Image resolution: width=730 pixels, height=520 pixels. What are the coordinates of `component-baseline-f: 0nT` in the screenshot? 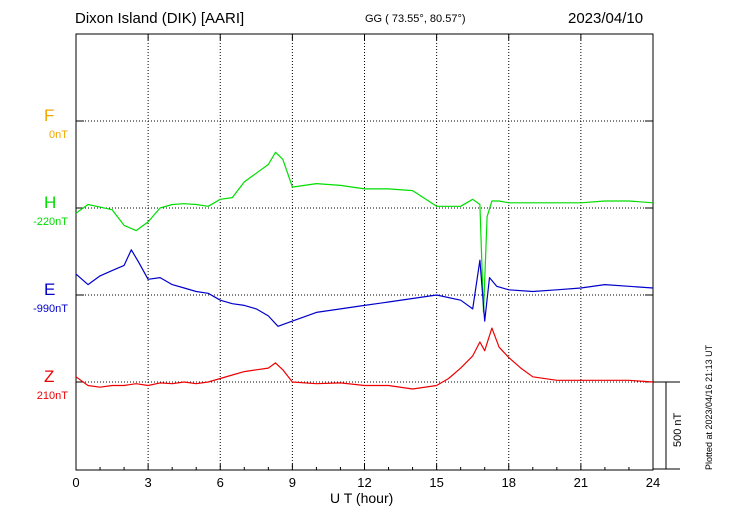 It's located at (58, 135).